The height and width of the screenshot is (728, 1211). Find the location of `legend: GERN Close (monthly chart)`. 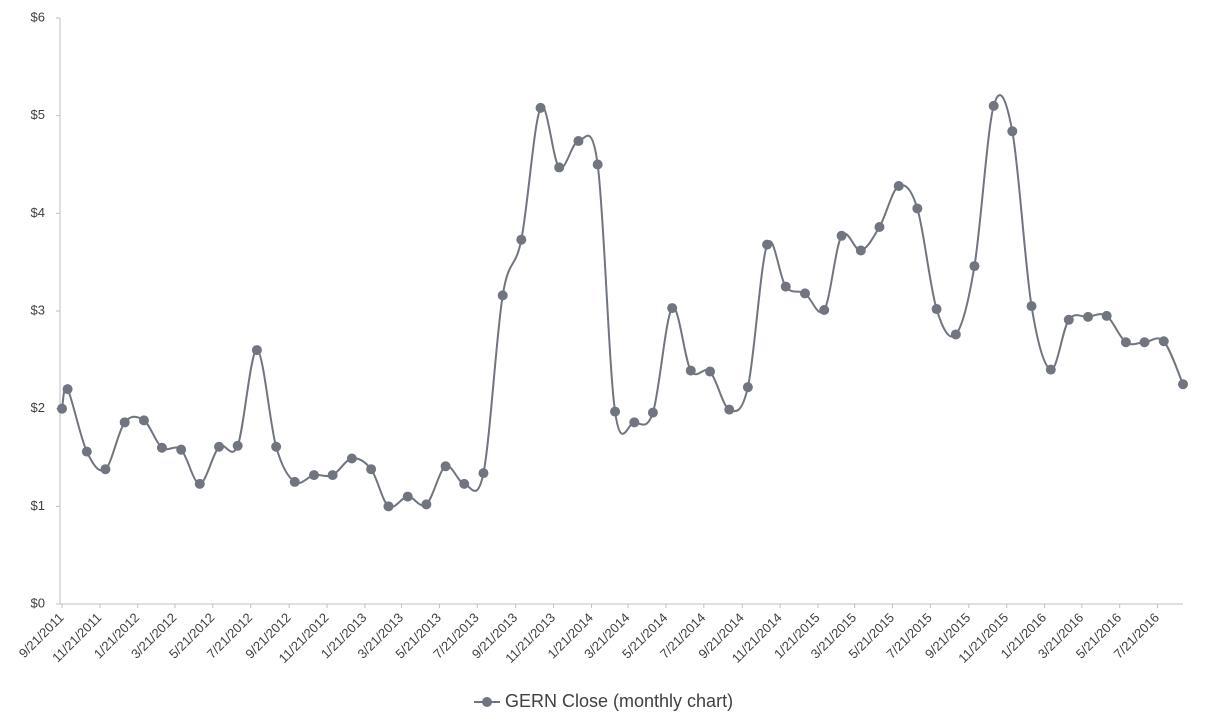

legend: GERN Close (monthly chart) is located at coordinates (603, 701).